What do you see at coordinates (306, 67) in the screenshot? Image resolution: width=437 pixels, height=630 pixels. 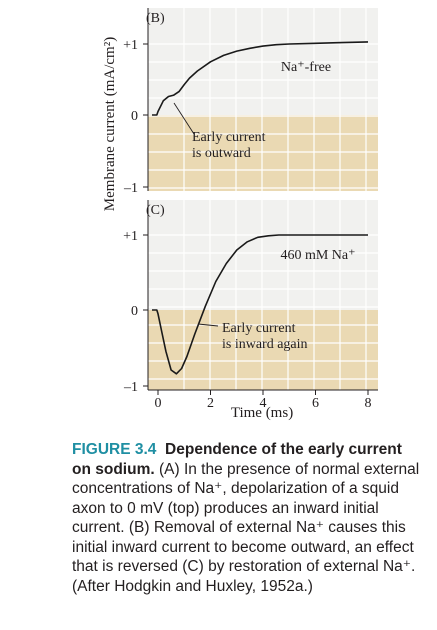 I see `series-label-b: Na⁺-free` at bounding box center [306, 67].